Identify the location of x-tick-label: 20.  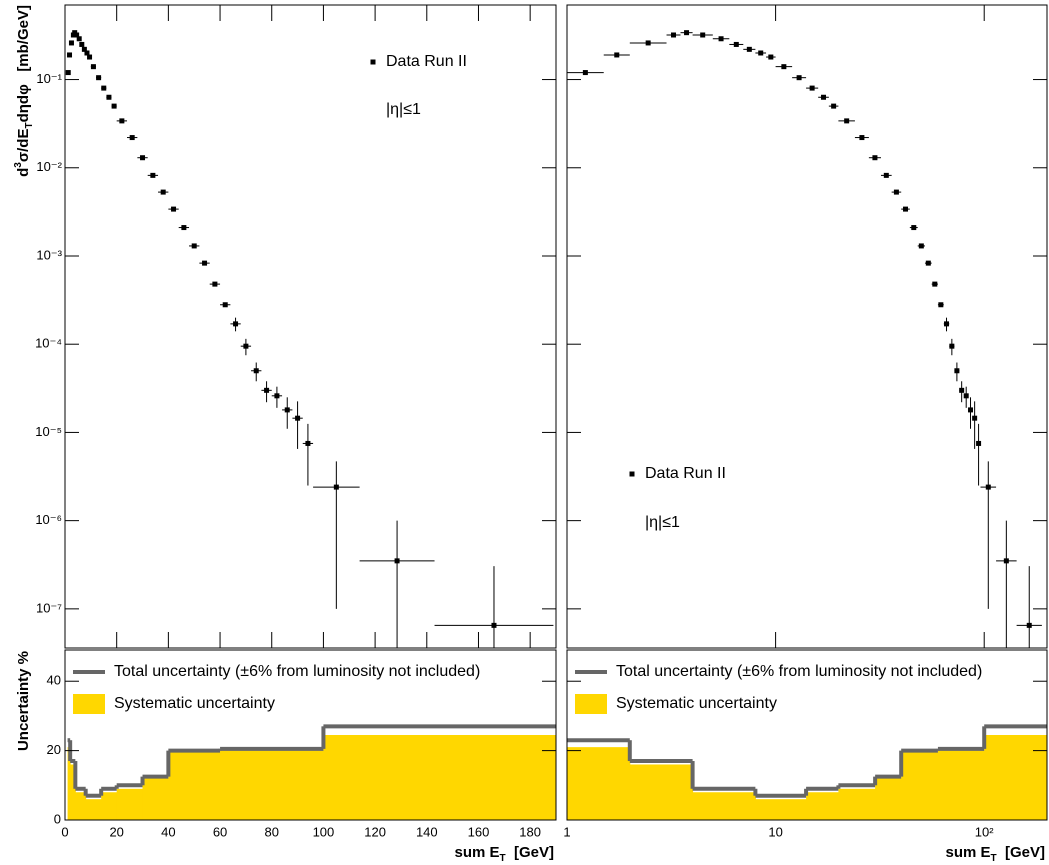
(116, 831).